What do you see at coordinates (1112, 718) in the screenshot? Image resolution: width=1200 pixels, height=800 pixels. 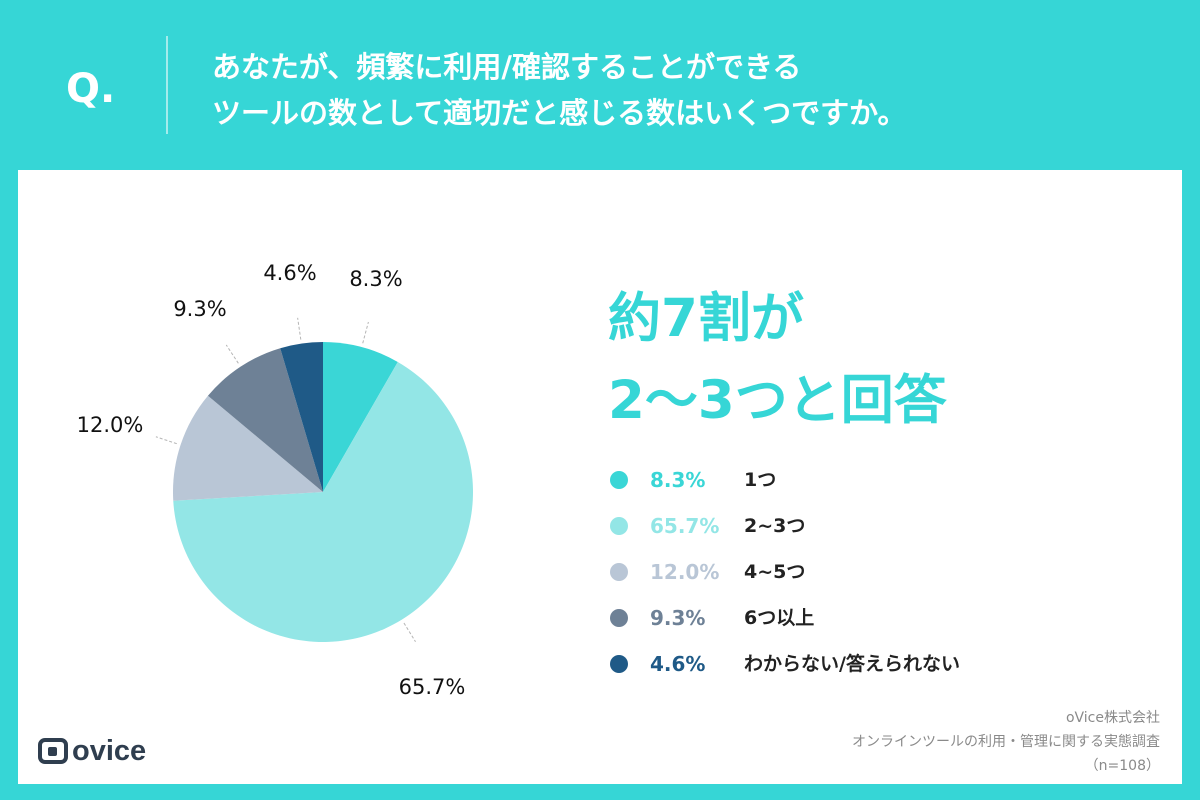 I see `source-company: oVice株式会社` at bounding box center [1112, 718].